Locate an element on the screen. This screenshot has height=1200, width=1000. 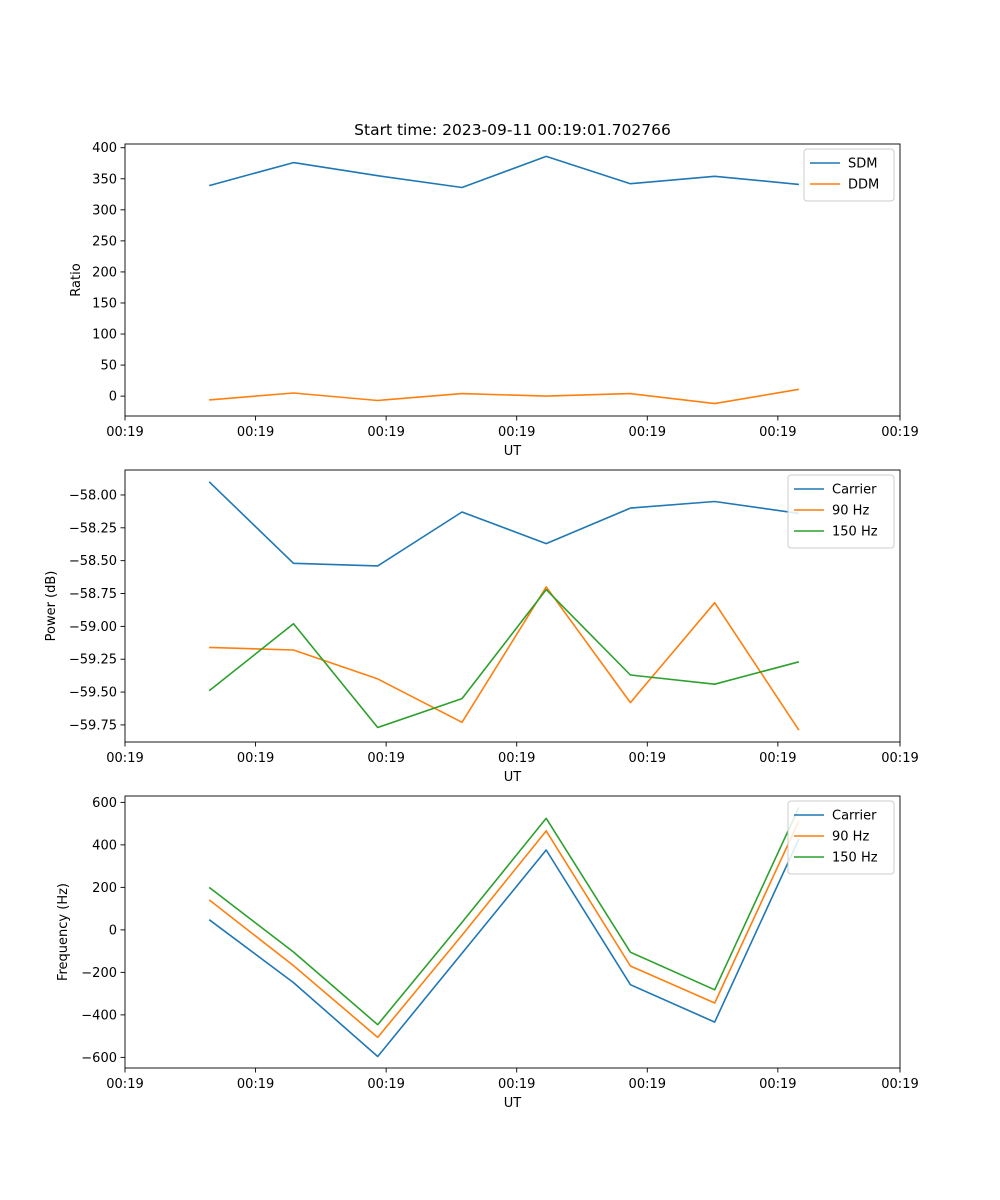
legend-label: 150 Hz is located at coordinates (855, 858).